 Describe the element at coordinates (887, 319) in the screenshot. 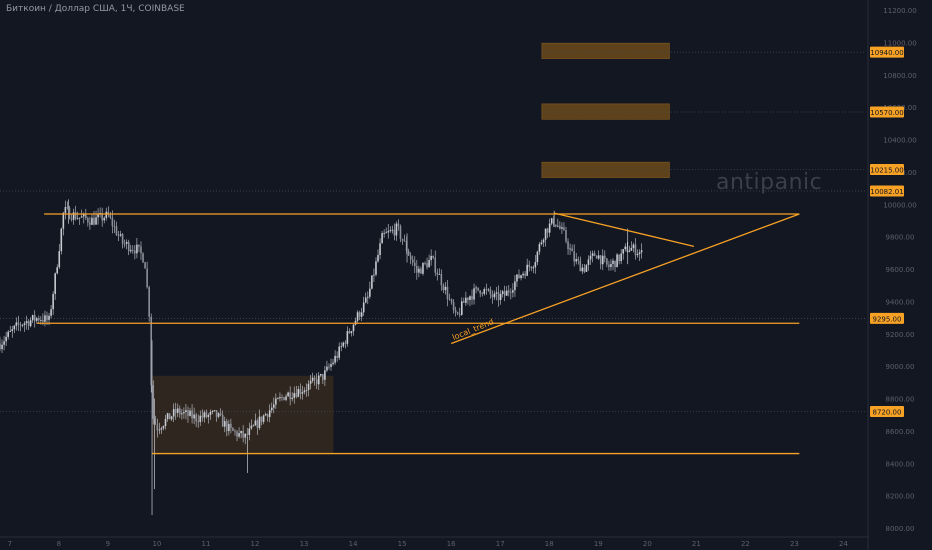

I see `level-badge-text: 9295.00` at that location.